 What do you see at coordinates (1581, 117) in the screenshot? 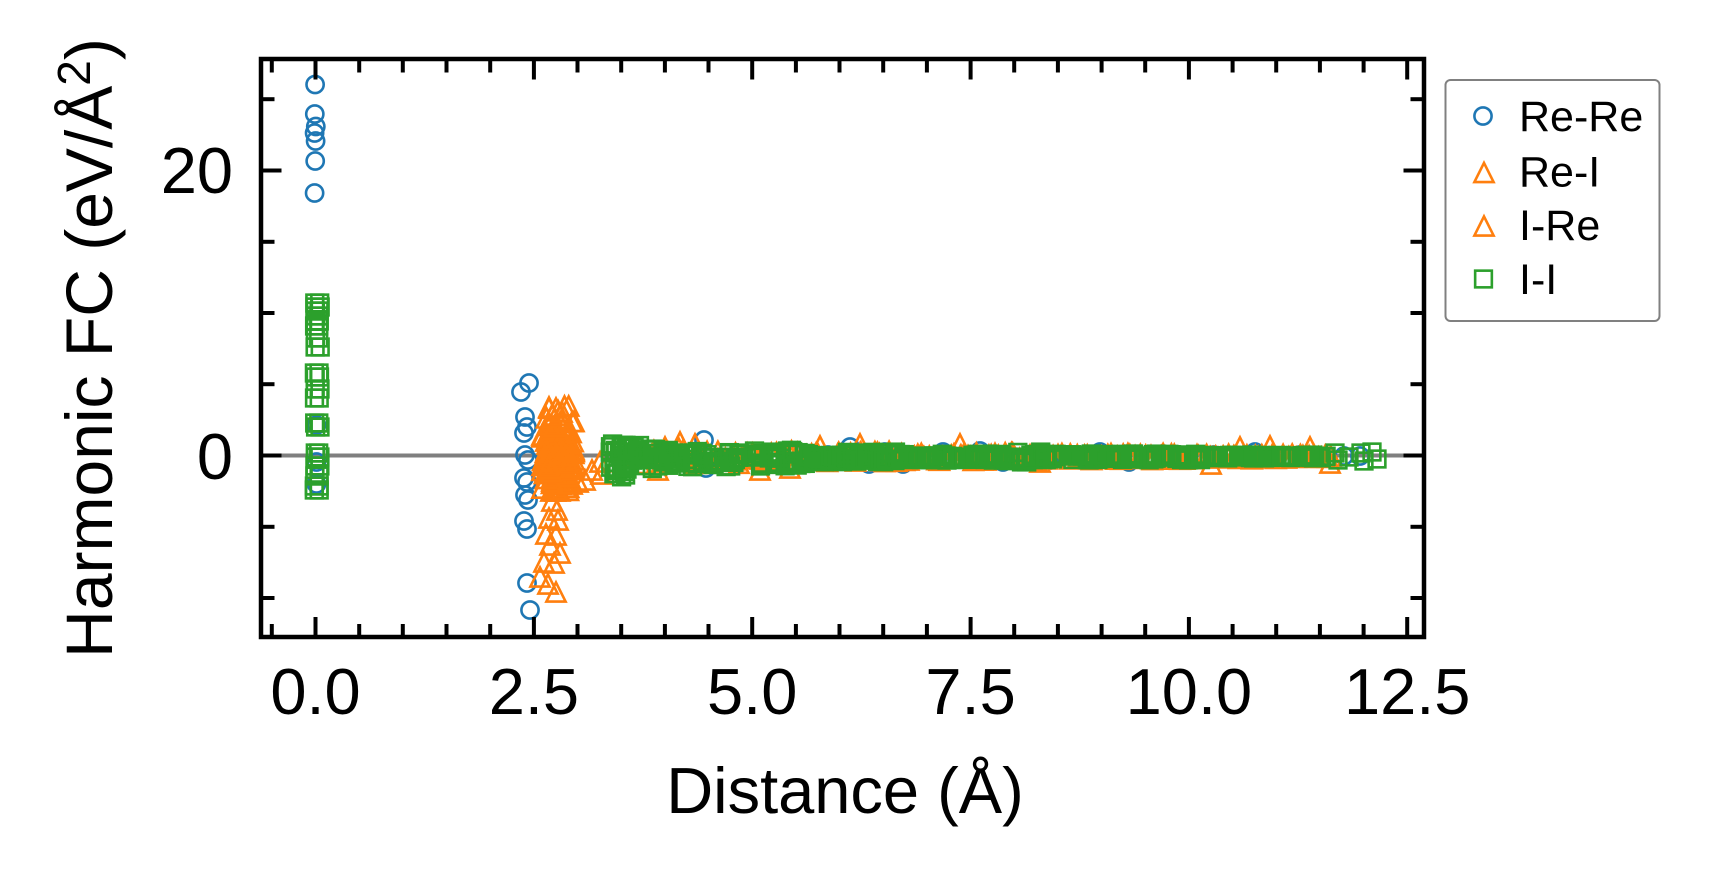
I see `svg-text: Re-Re` at bounding box center [1581, 117].